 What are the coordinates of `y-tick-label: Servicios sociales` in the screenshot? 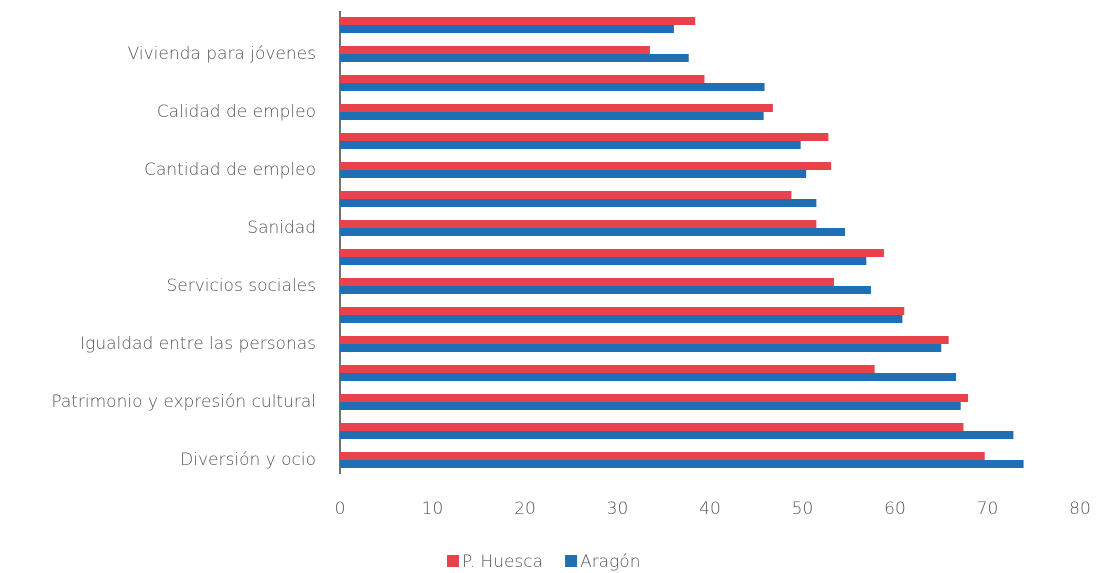 It's located at (241, 286).